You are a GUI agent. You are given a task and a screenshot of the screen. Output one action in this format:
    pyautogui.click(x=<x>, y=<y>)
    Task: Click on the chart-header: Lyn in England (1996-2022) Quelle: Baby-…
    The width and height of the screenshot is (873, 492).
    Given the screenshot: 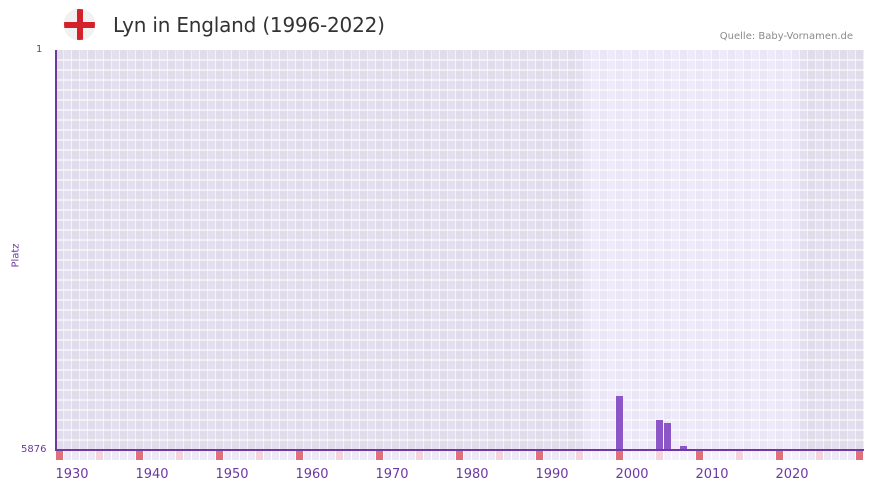 What is the action you would take?
    pyautogui.click(x=436, y=24)
    